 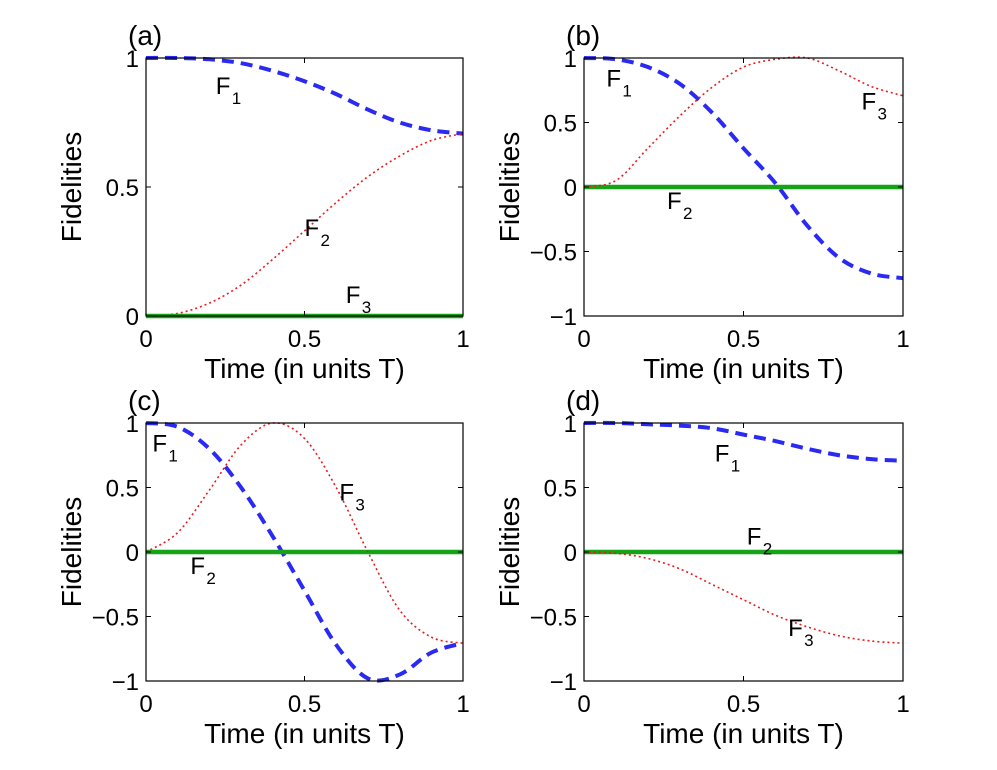 I want to click on axes-frame, so click(x=304, y=187).